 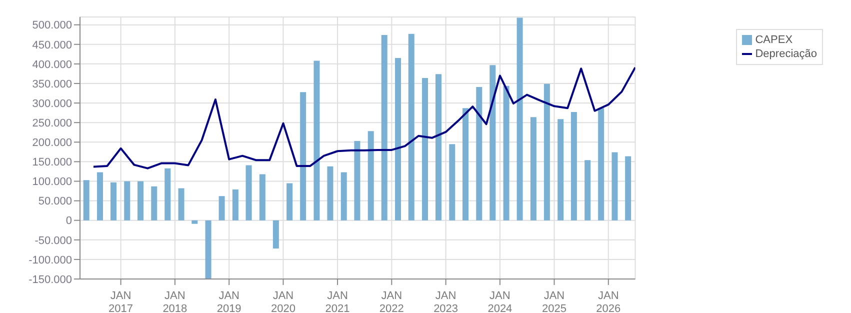 What do you see at coordinates (121, 301) in the screenshot?
I see `x-tick-label: JAN 2017` at bounding box center [121, 301].